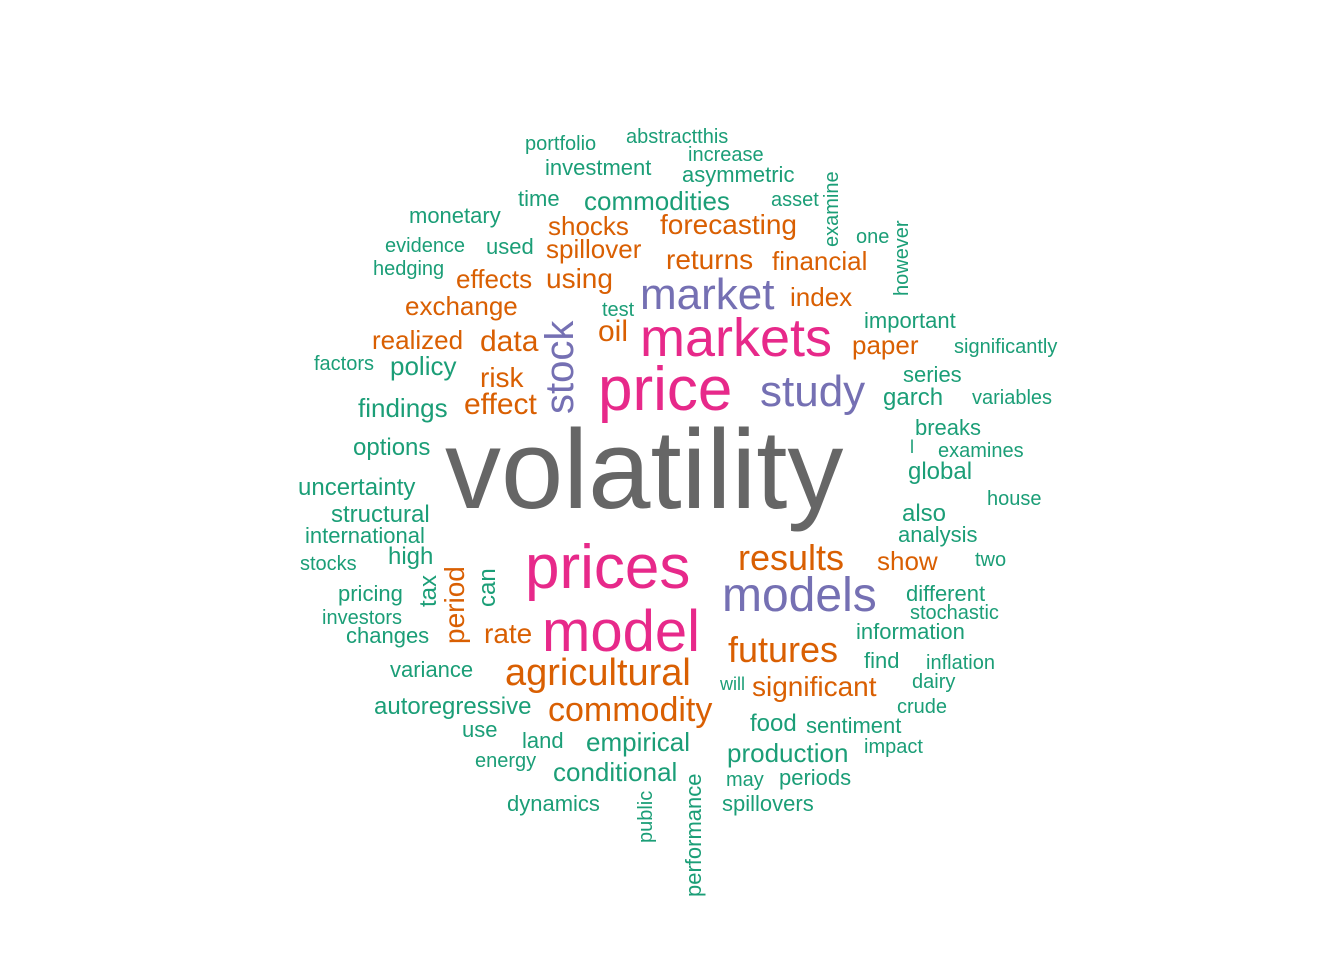 This screenshot has height=960, width=1344. I want to click on word-stock: stock, so click(560, 367).